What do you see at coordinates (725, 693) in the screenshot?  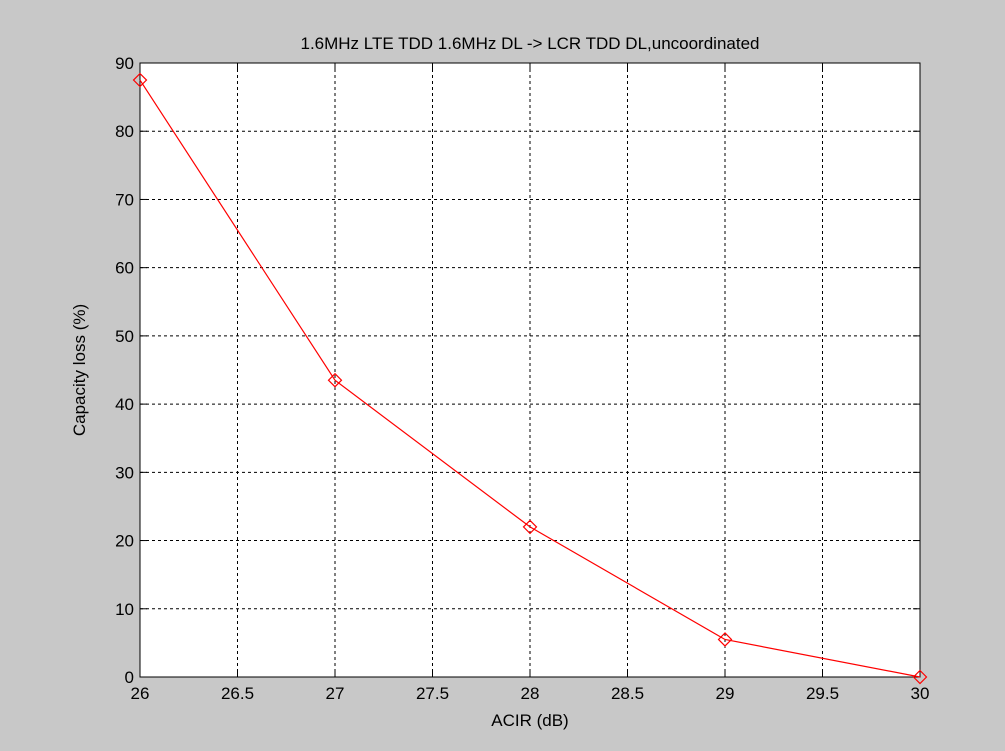 I see `x-tick-label: 29` at bounding box center [725, 693].